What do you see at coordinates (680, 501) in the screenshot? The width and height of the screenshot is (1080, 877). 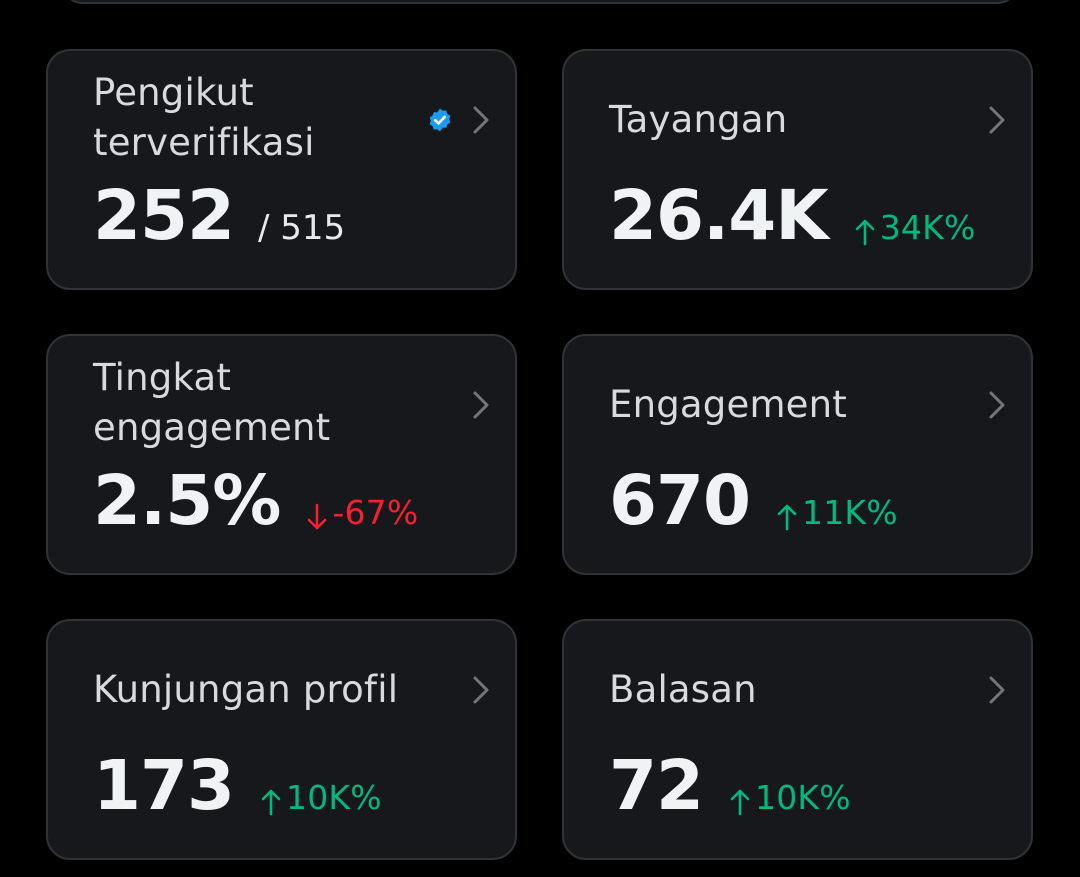 I see `stat-value: 670` at bounding box center [680, 501].